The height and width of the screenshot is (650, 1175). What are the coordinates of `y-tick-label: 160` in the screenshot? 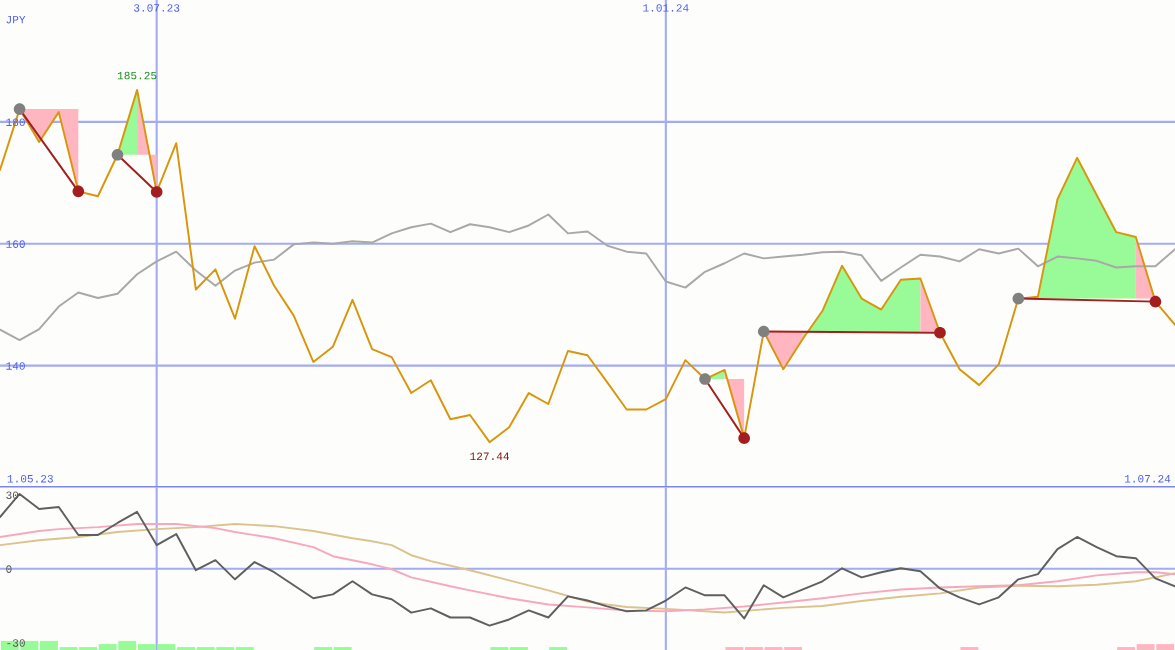 It's located at (15, 244).